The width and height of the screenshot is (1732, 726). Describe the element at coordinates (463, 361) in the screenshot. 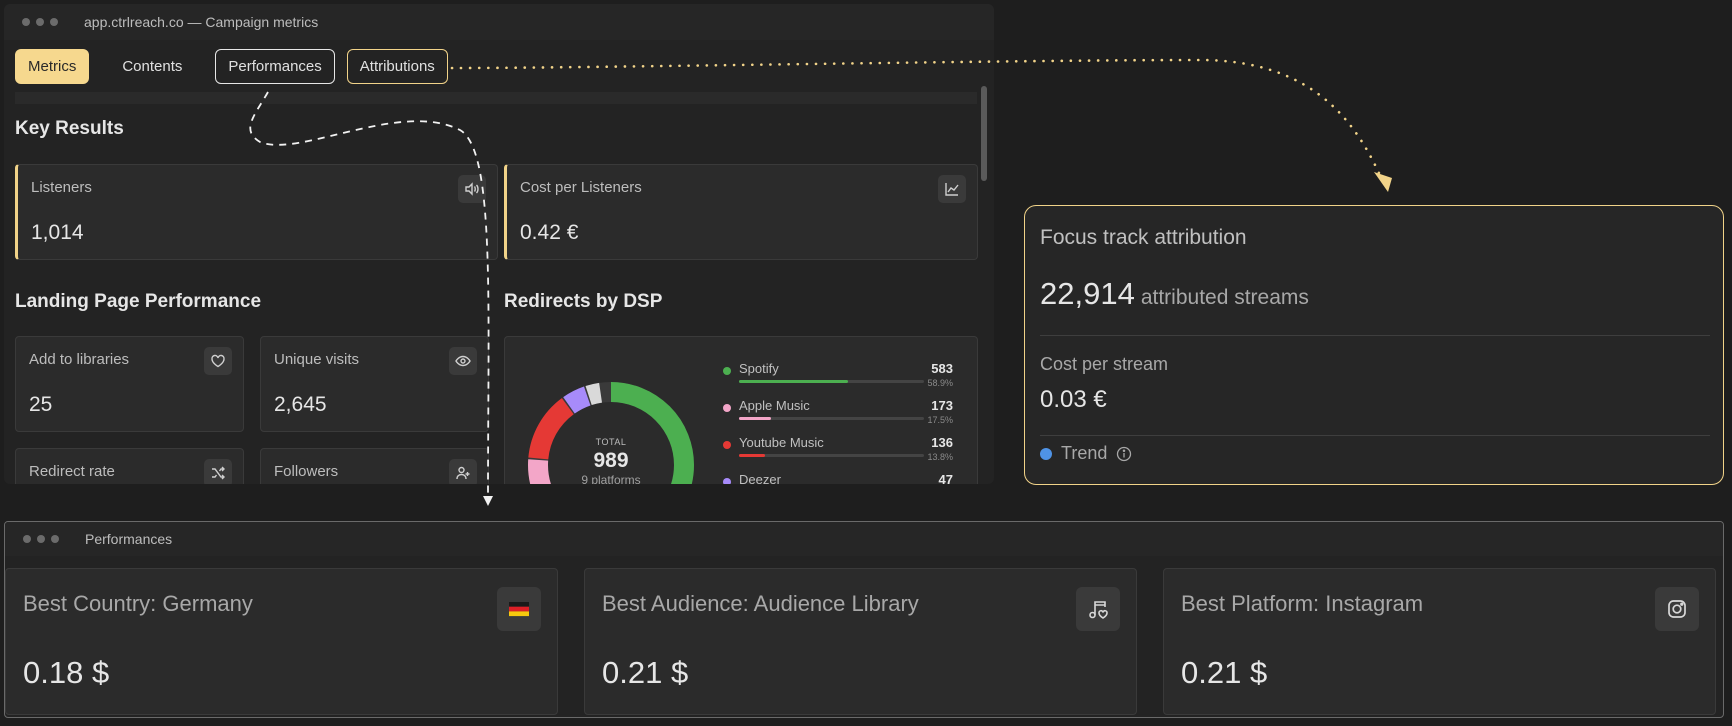

I see `eye-icon` at that location.